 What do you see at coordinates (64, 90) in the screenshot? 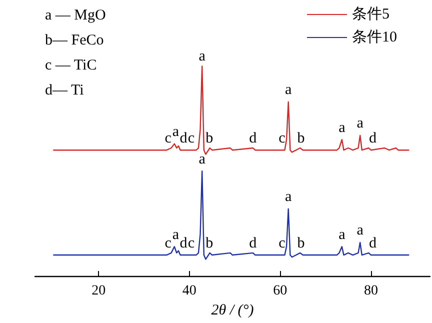
I see `annotation: d— Ti` at bounding box center [64, 90].